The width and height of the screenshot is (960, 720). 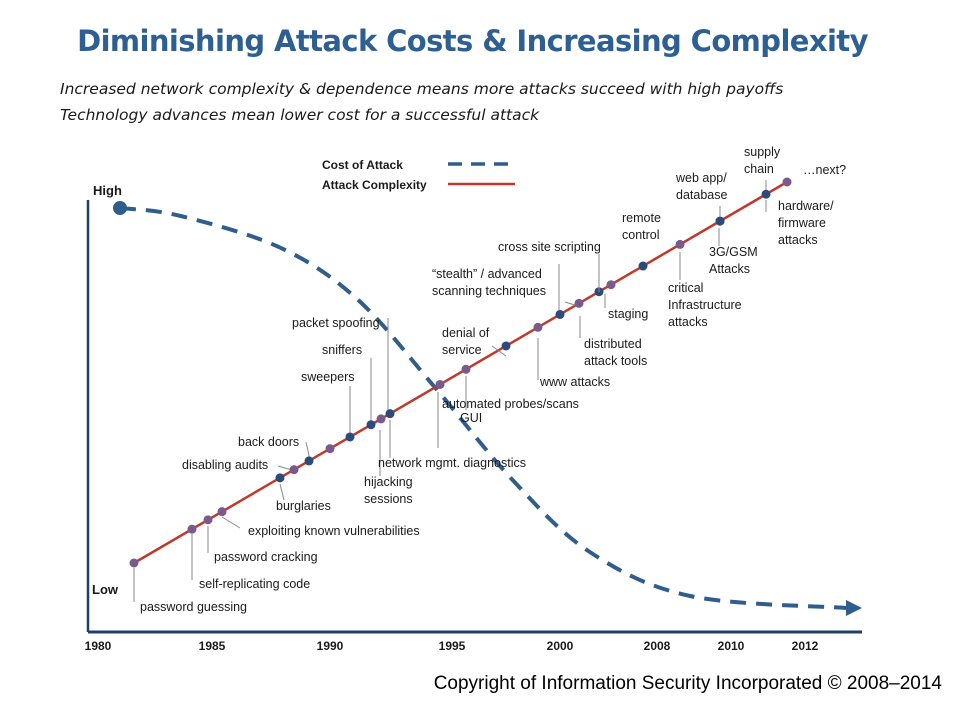 I want to click on annotation: cross site scripting, so click(x=549, y=279).